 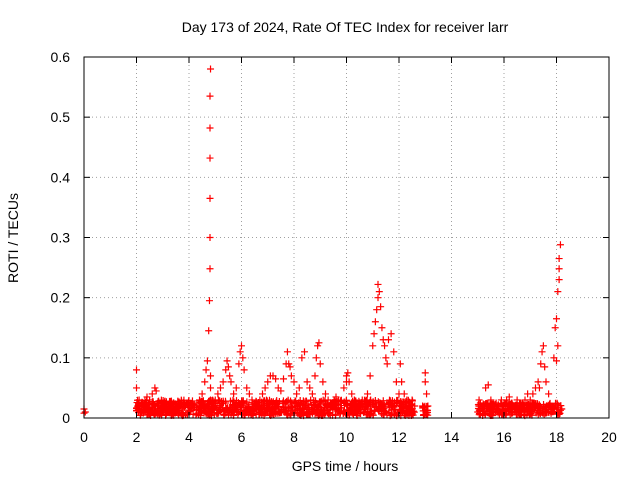 What do you see at coordinates (294, 437) in the screenshot?
I see `x-tick-label: 8` at bounding box center [294, 437].